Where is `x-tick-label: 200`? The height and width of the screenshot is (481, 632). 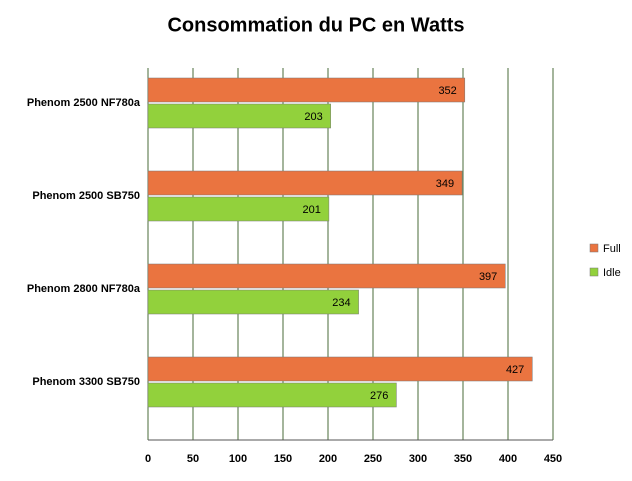 x-tick-label: 200 is located at coordinates (328, 459).